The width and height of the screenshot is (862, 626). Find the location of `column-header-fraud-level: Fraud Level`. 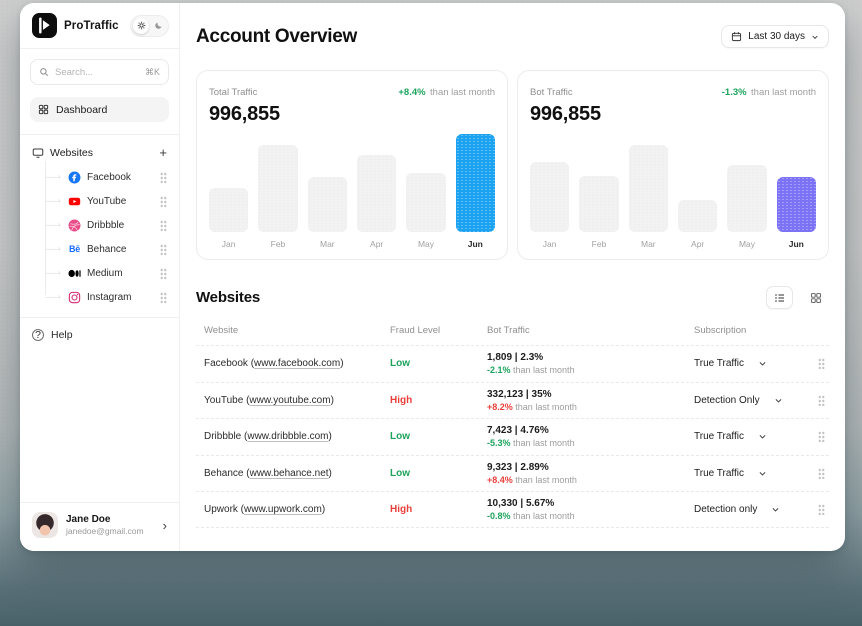

column-header-fraud-level: Fraud Level is located at coordinates (415, 330).